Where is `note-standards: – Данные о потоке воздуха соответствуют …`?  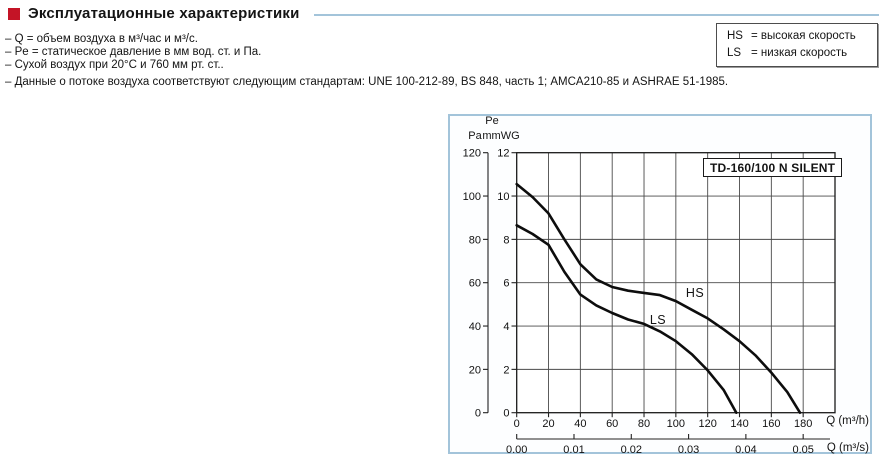
note-standards: – Данные о потоке воздуха соответствуют … is located at coordinates (367, 81).